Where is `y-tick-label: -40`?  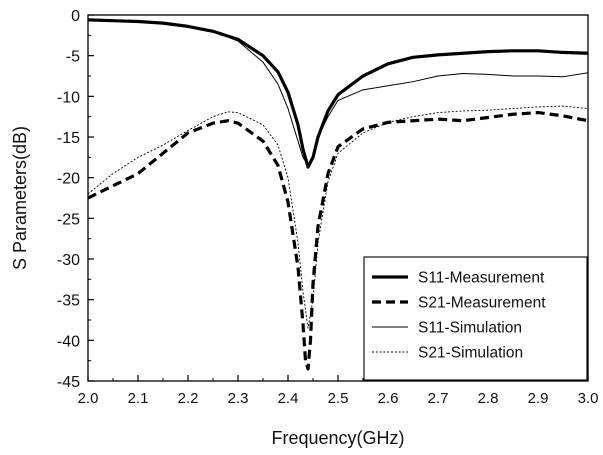
y-tick-label: -40 is located at coordinates (68, 341).